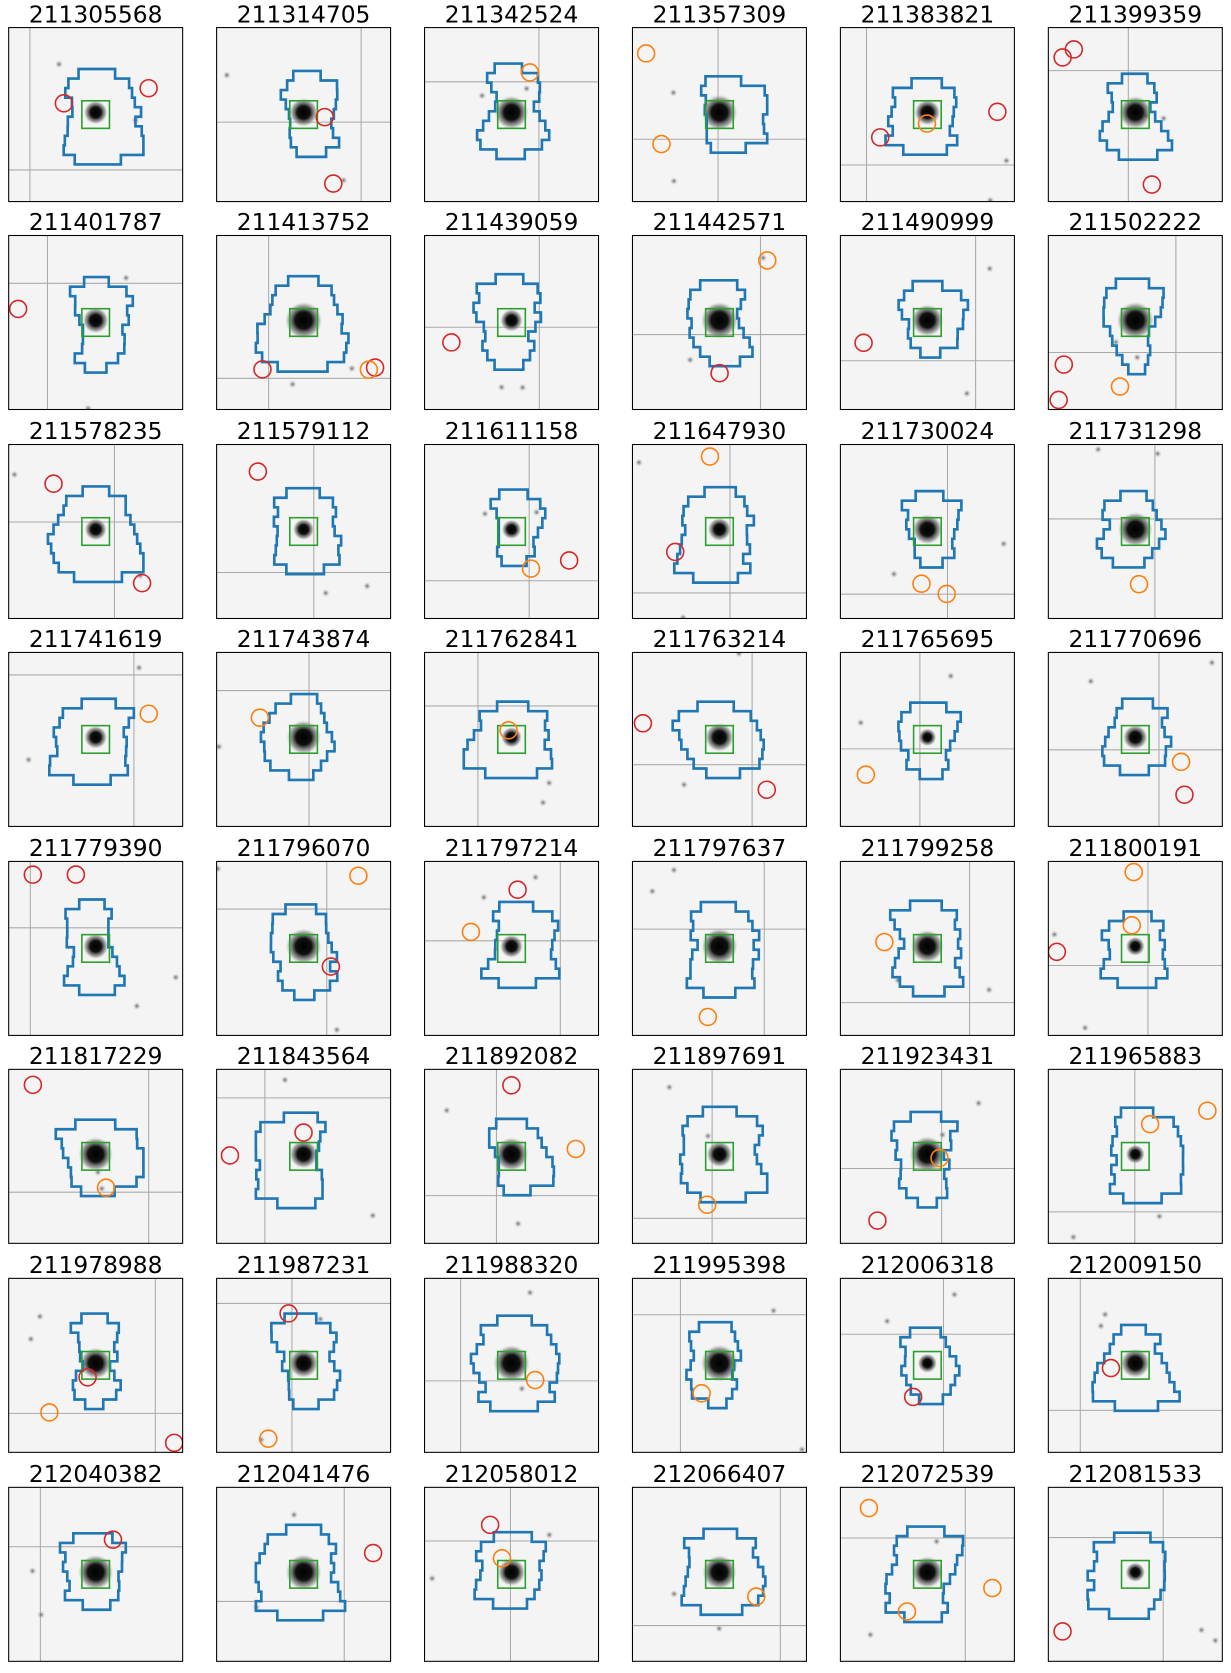  I want to click on panel-title: 211357309, so click(720, 14).